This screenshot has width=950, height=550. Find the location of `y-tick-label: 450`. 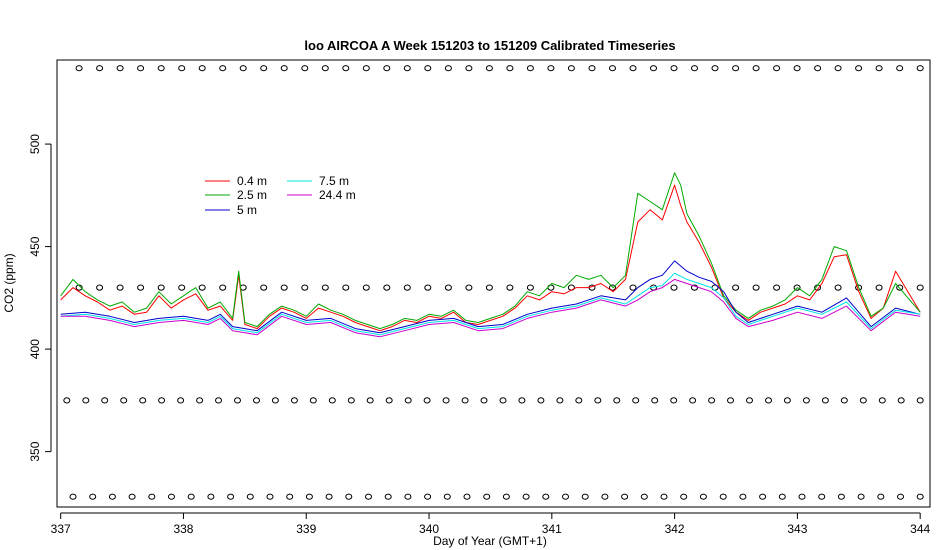

y-tick-label: 450 is located at coordinates (35, 246).